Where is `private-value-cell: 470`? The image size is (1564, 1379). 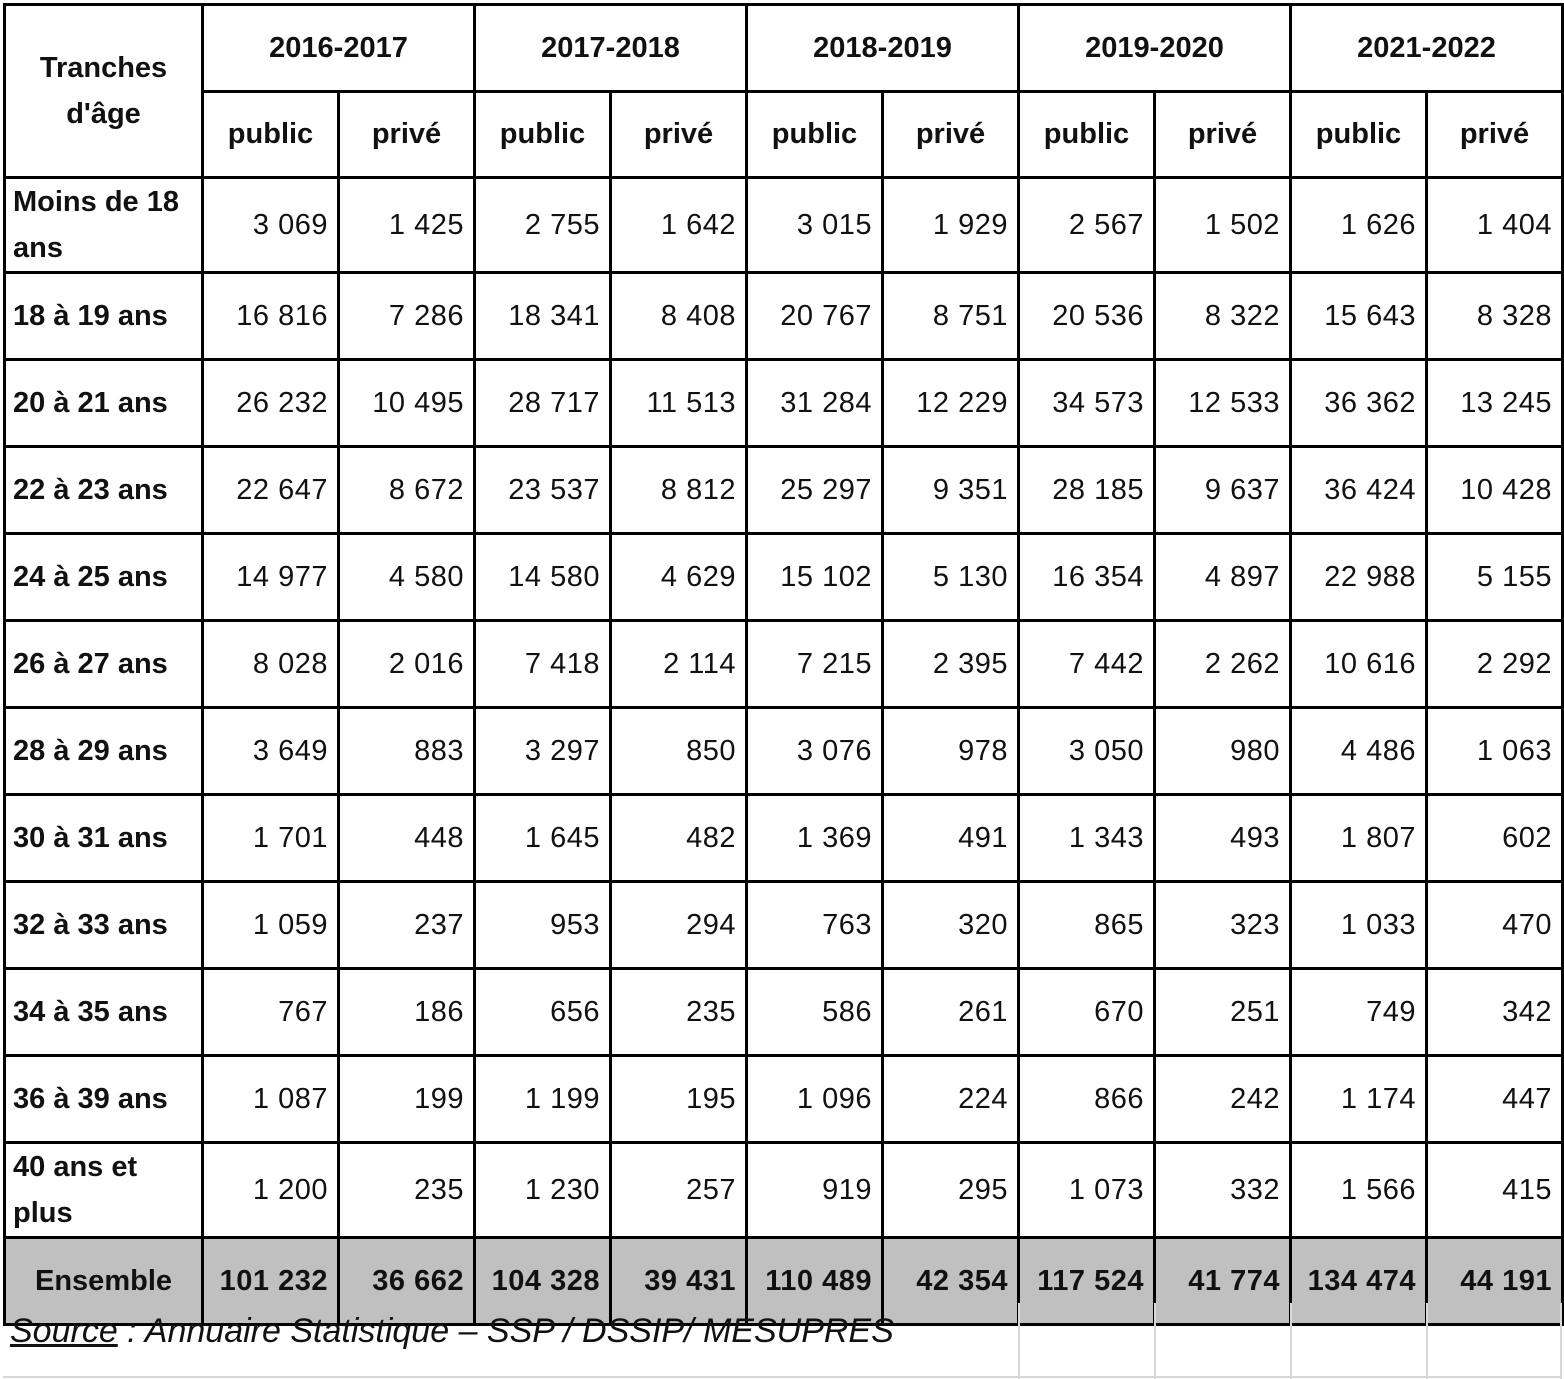 private-value-cell: 470 is located at coordinates (1494, 925).